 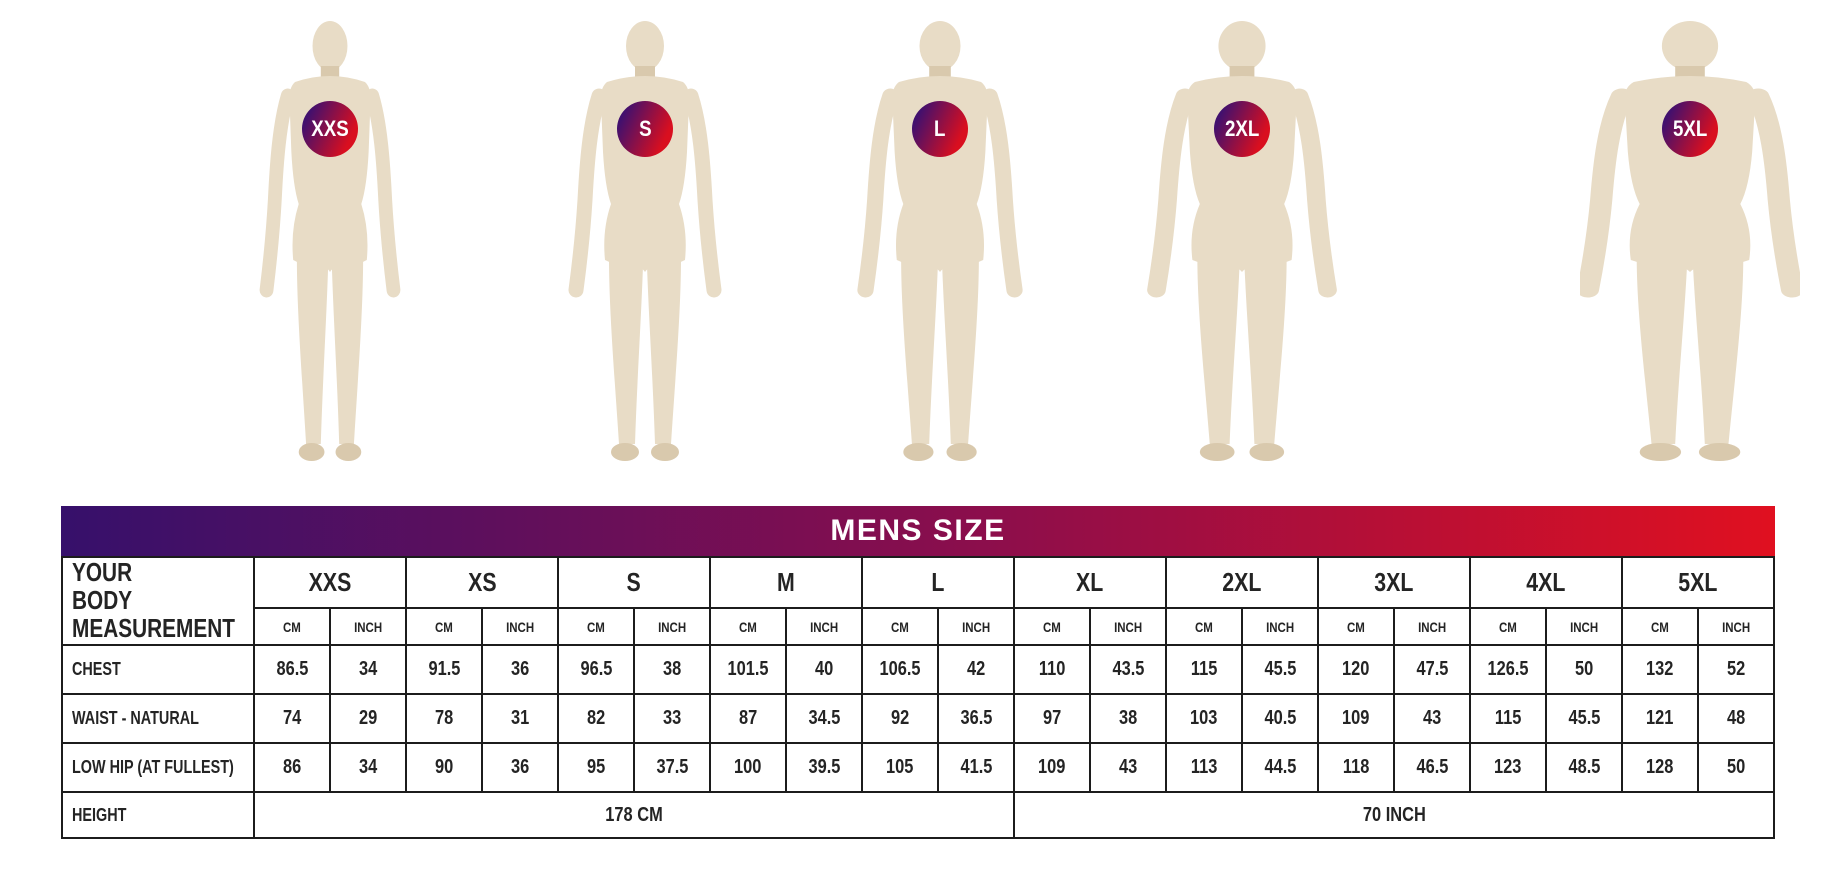 I want to click on height-row: HEIGHT 178 CM 70 INCH, so click(x=918, y=815).